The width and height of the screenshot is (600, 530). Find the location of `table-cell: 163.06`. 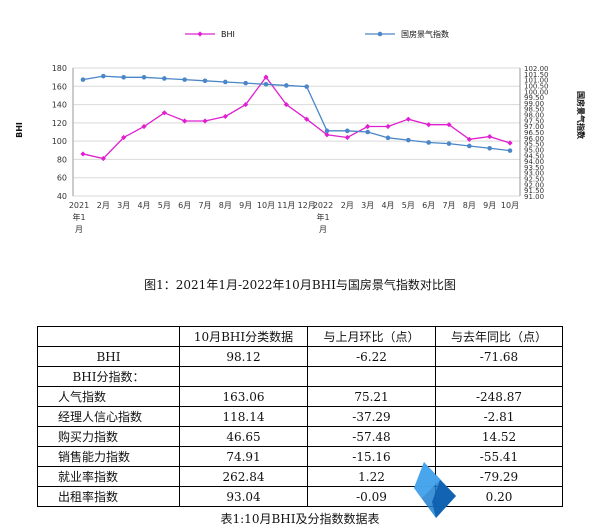

table-cell: 163.06 is located at coordinates (243, 396).